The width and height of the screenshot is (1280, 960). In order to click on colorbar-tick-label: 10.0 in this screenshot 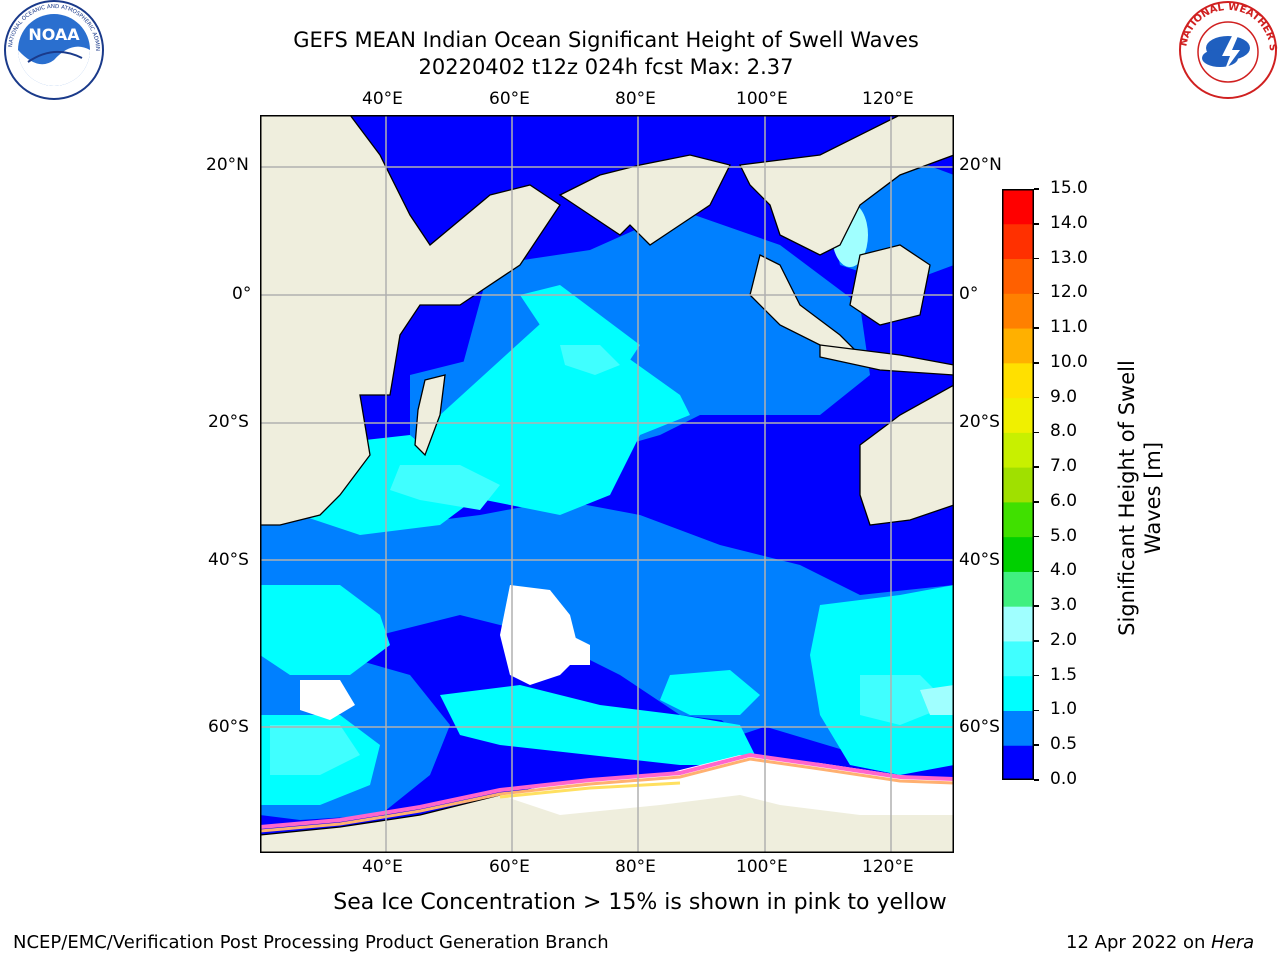, I will do `click(1069, 361)`.